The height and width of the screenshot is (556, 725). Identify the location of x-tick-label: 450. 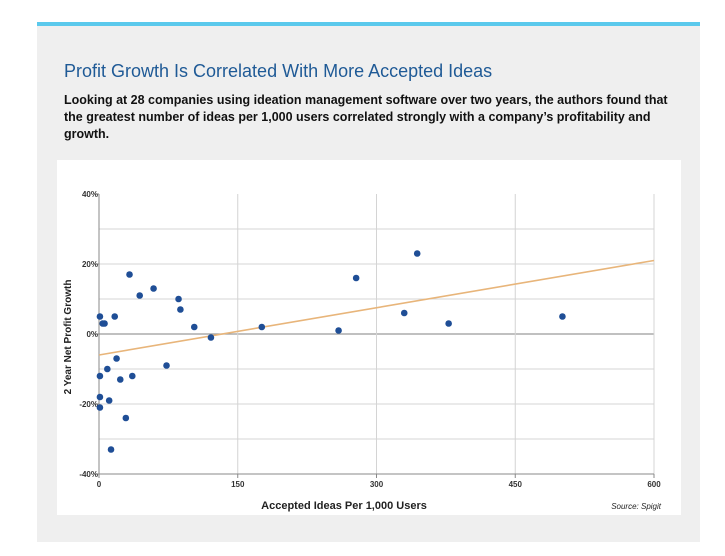
(516, 484).